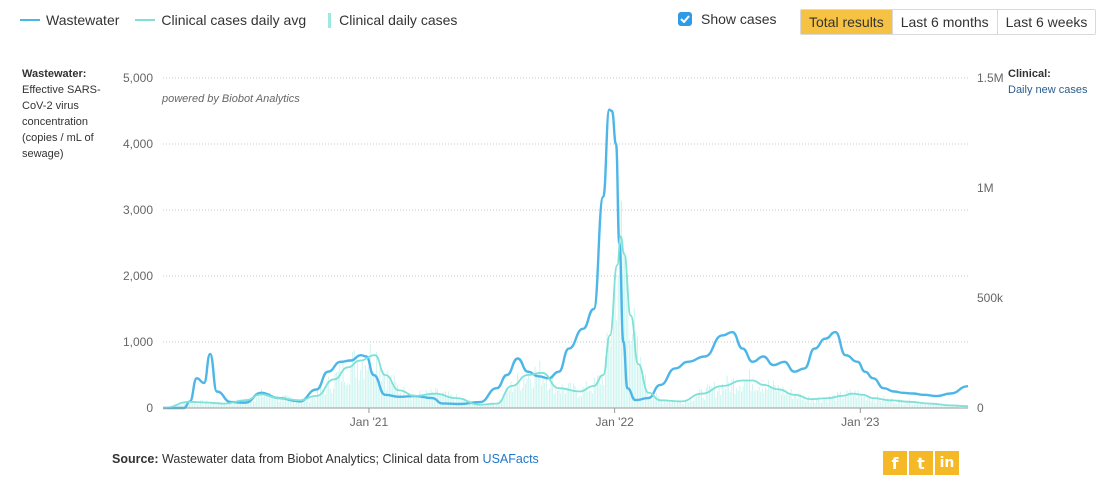  I want to click on source-label: Source:, so click(135, 459).